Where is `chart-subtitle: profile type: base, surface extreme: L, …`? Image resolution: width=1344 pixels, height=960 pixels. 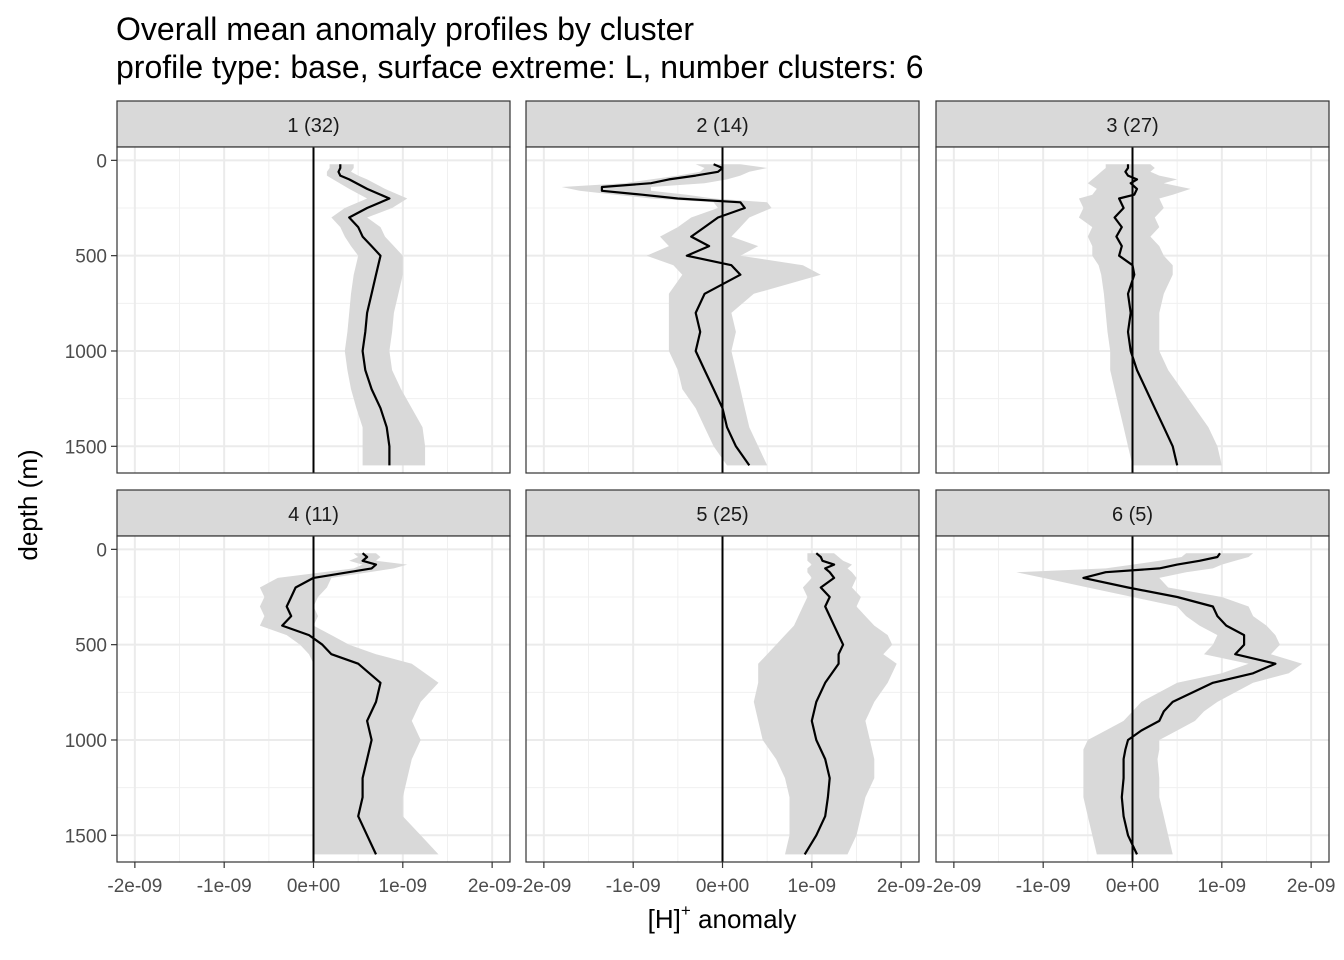
chart-subtitle: profile type: base, surface extreme: L, … is located at coordinates (519, 67).